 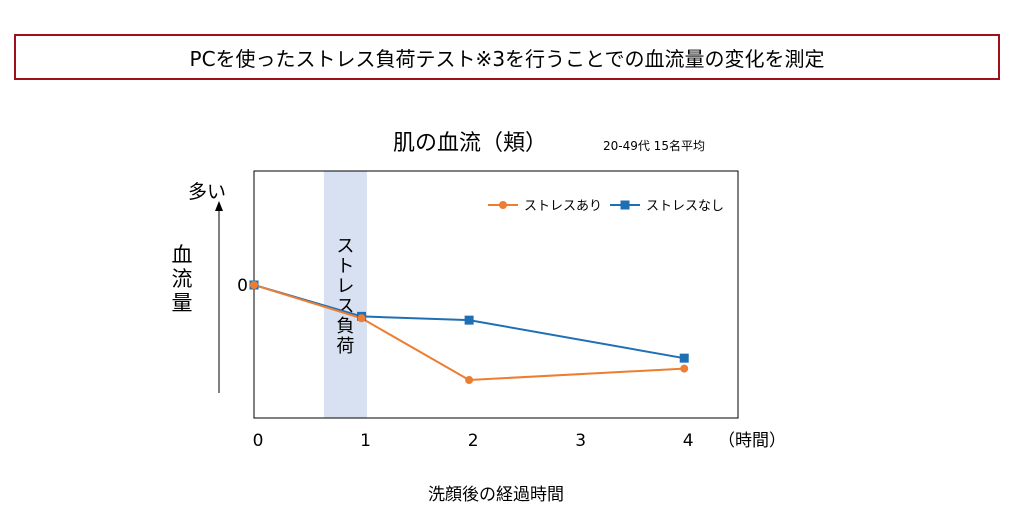 I want to click on y-axis-label: 血流量, so click(x=182, y=279).